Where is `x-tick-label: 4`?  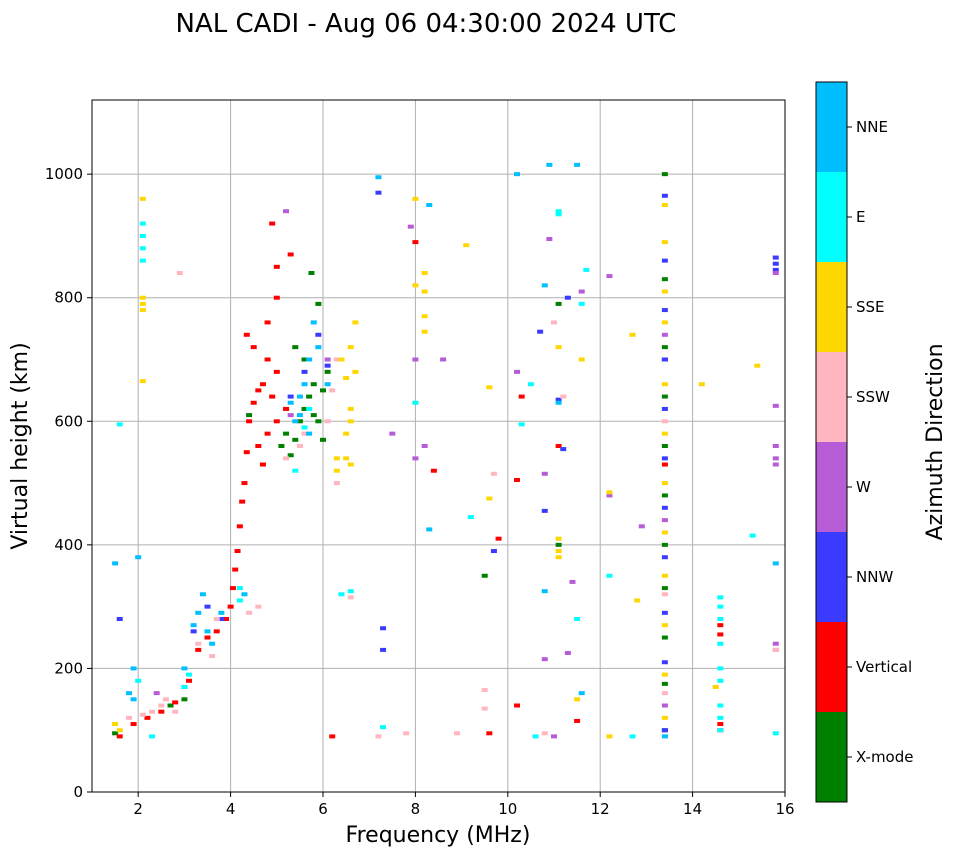
x-tick-label: 4 is located at coordinates (231, 809).